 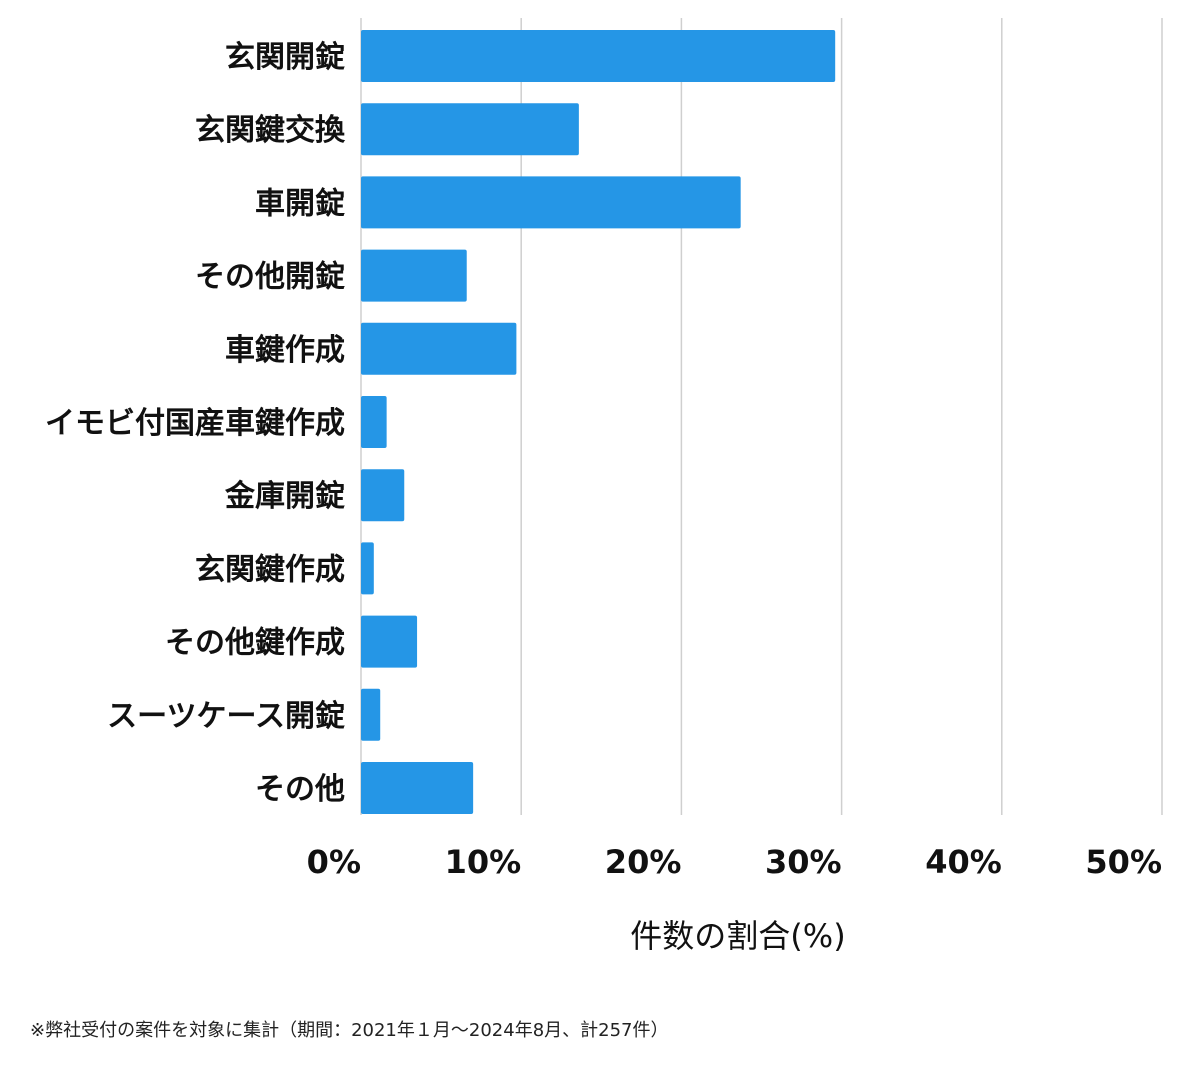 What do you see at coordinates (734, 862) in the screenshot?
I see `x-tick-labels: 0% 10% 20% 30% 40% 50%` at bounding box center [734, 862].